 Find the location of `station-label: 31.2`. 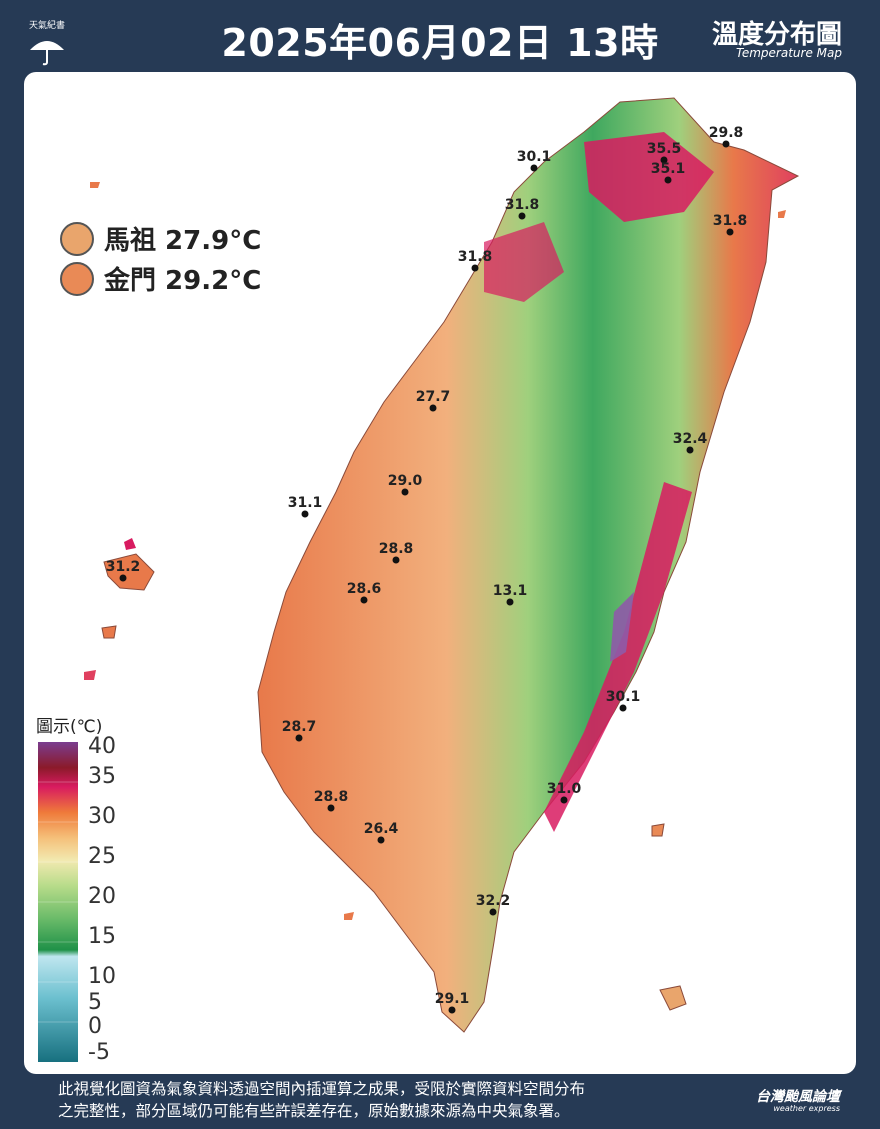

station-label: 31.2 is located at coordinates (123, 567).